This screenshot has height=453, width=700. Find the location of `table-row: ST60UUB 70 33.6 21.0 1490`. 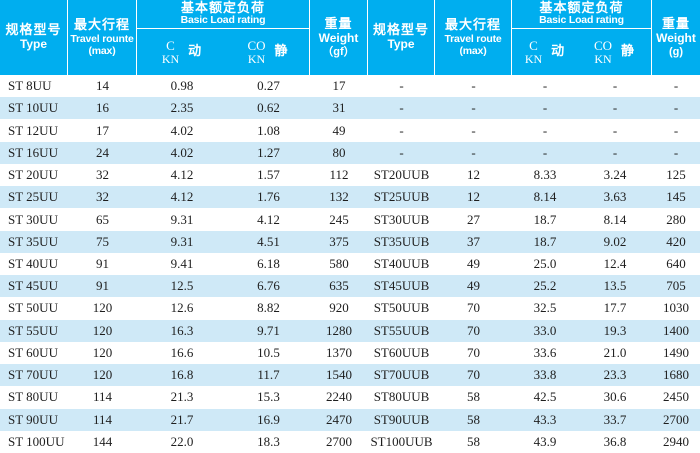

table-row: ST60UUB 70 33.6 21.0 1490 is located at coordinates (534, 353).